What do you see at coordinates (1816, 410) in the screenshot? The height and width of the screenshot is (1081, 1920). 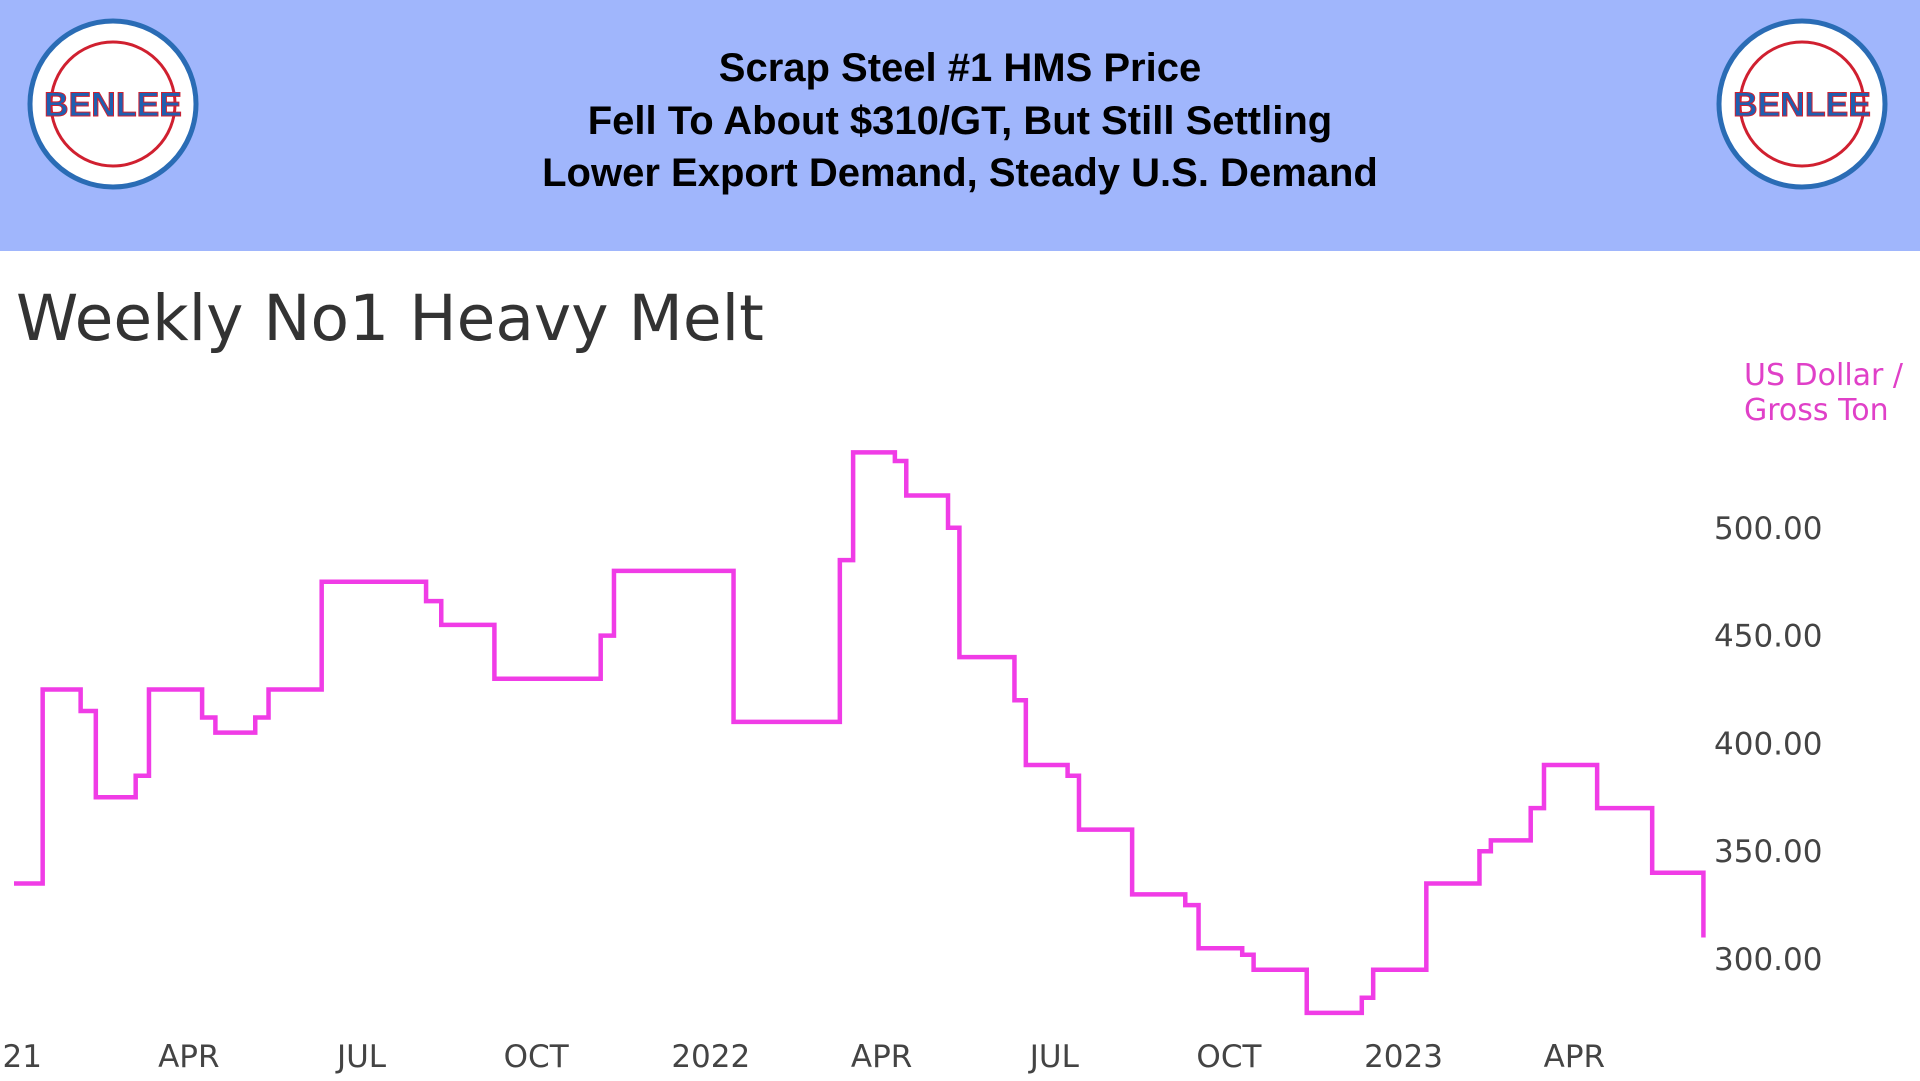 I see `y-axis-label-line-2: Gross Ton` at bounding box center [1816, 410].